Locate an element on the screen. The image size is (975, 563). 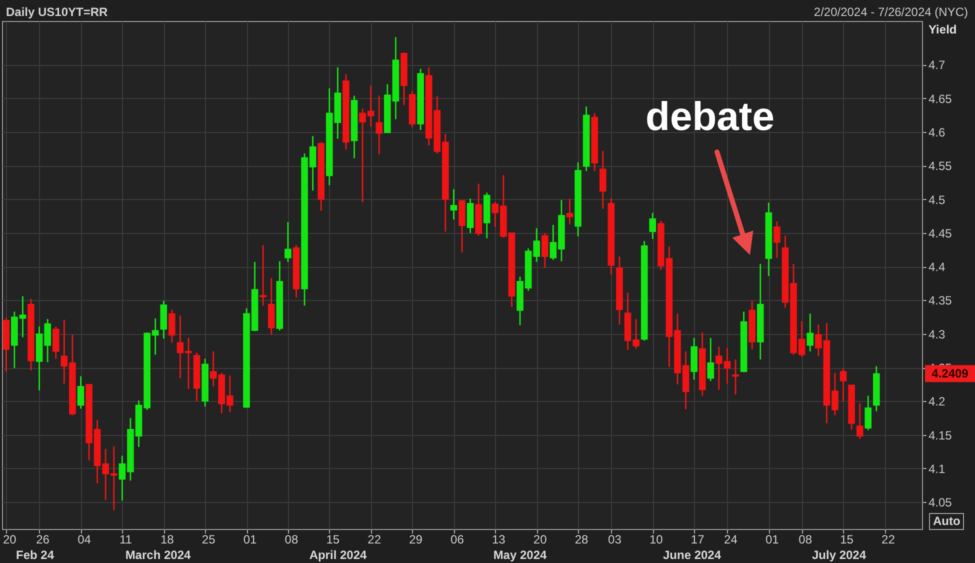
y-tick-label: 4.3 is located at coordinates (937, 334).